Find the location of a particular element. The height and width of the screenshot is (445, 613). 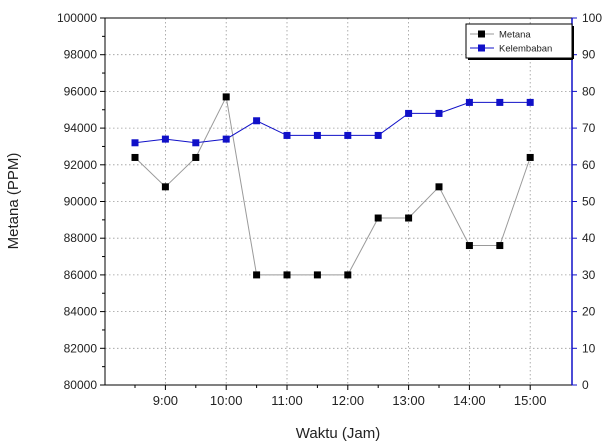

x-tick-label: 11:00 is located at coordinates (287, 400).